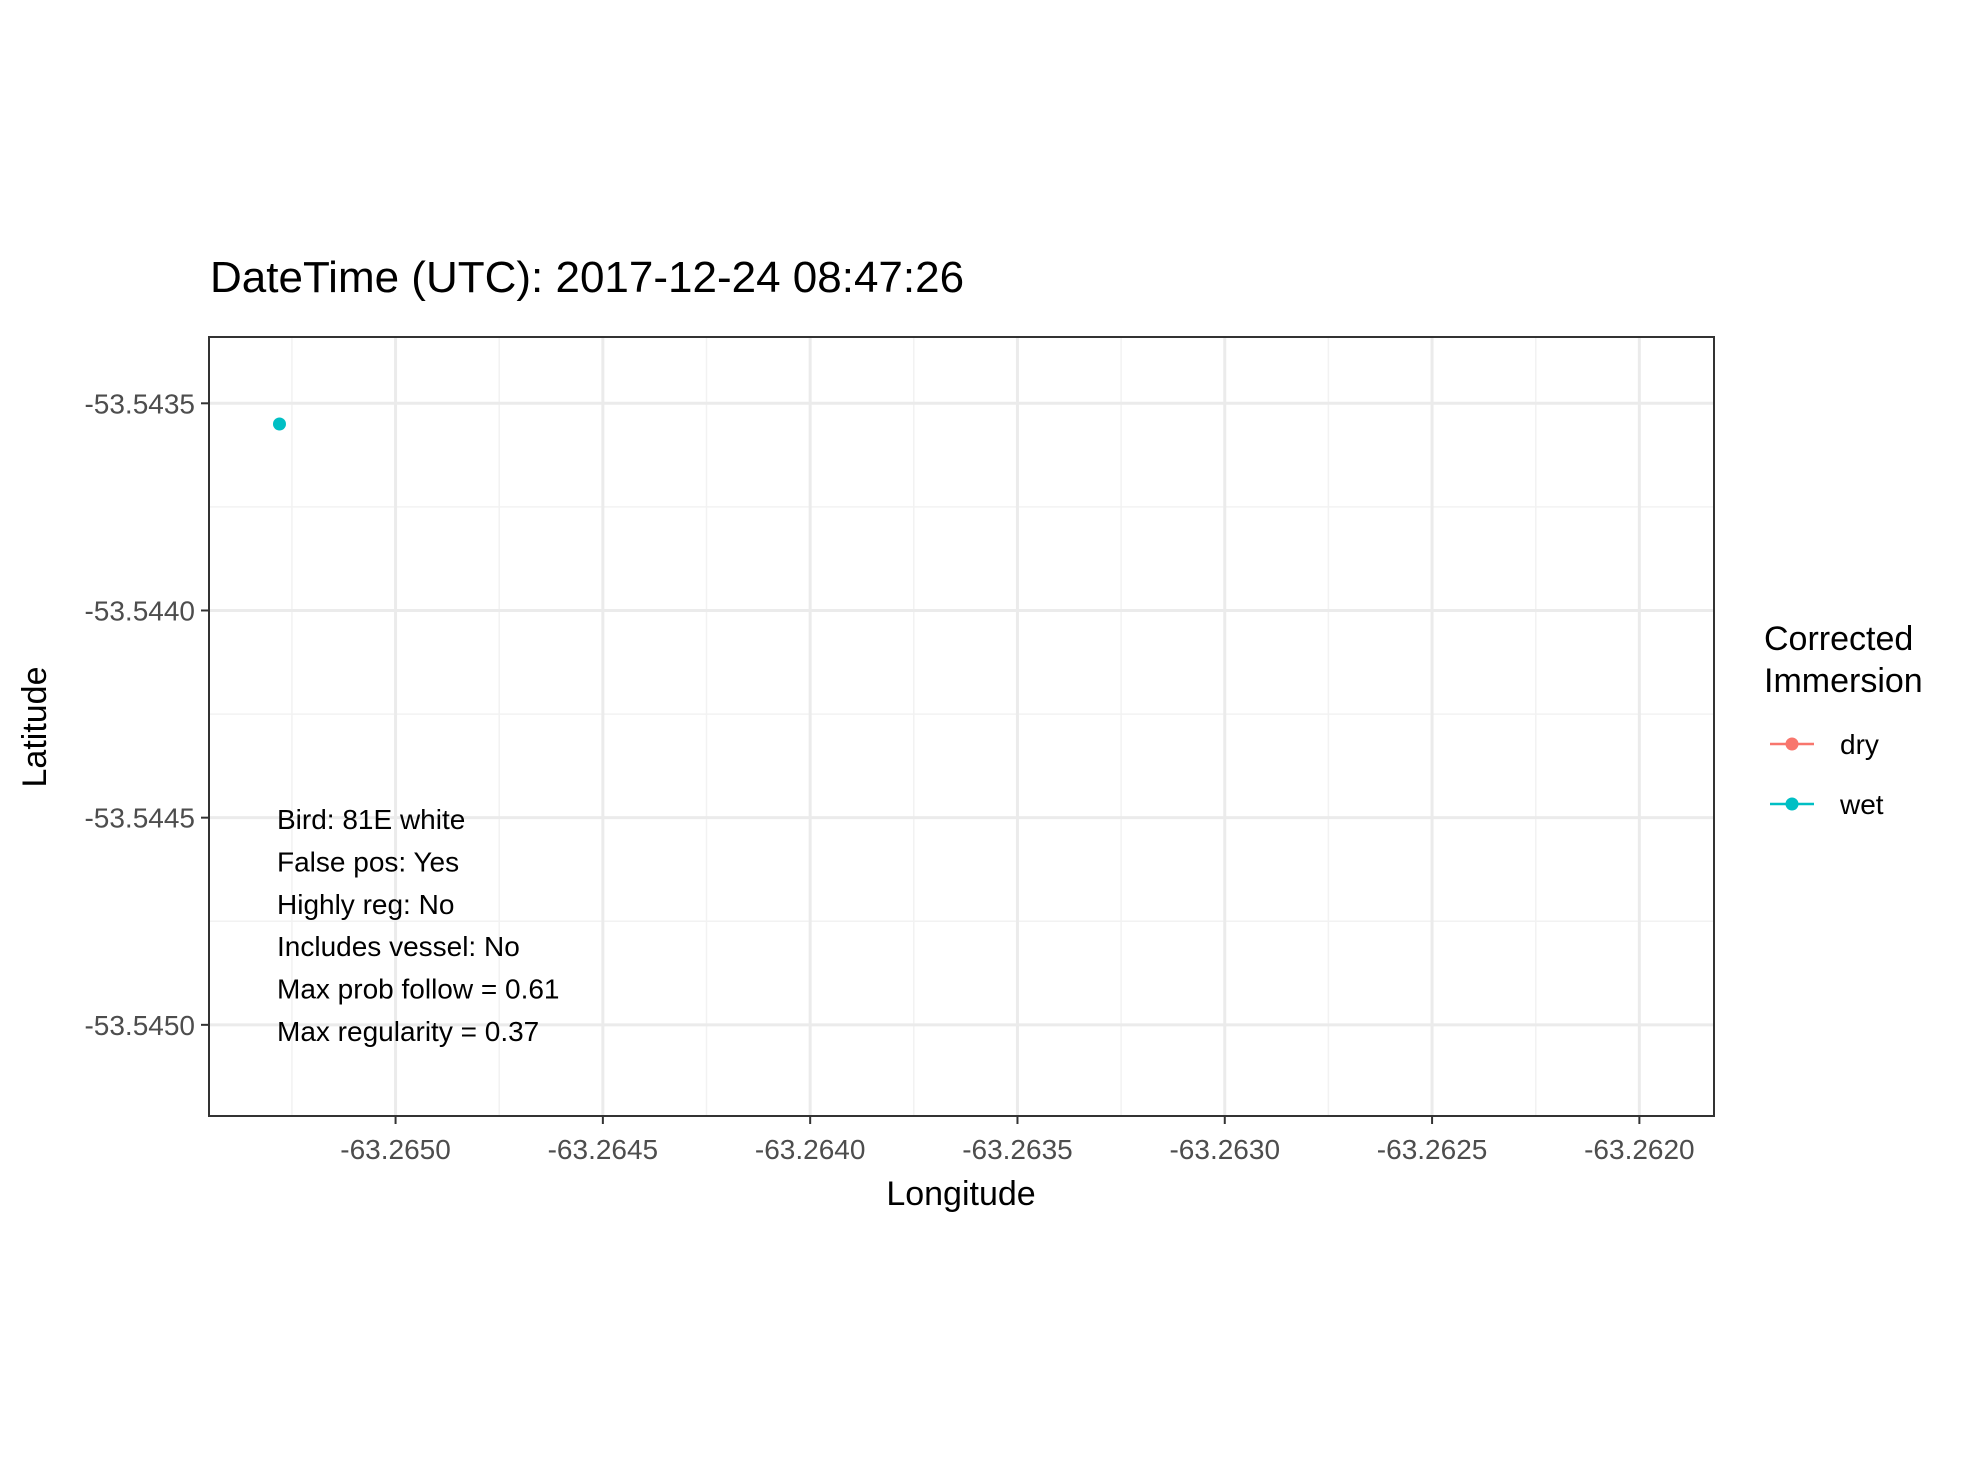 The width and height of the screenshot is (1968, 1476). I want to click on x-tick-label-2: -63.2640, so click(810, 1149).